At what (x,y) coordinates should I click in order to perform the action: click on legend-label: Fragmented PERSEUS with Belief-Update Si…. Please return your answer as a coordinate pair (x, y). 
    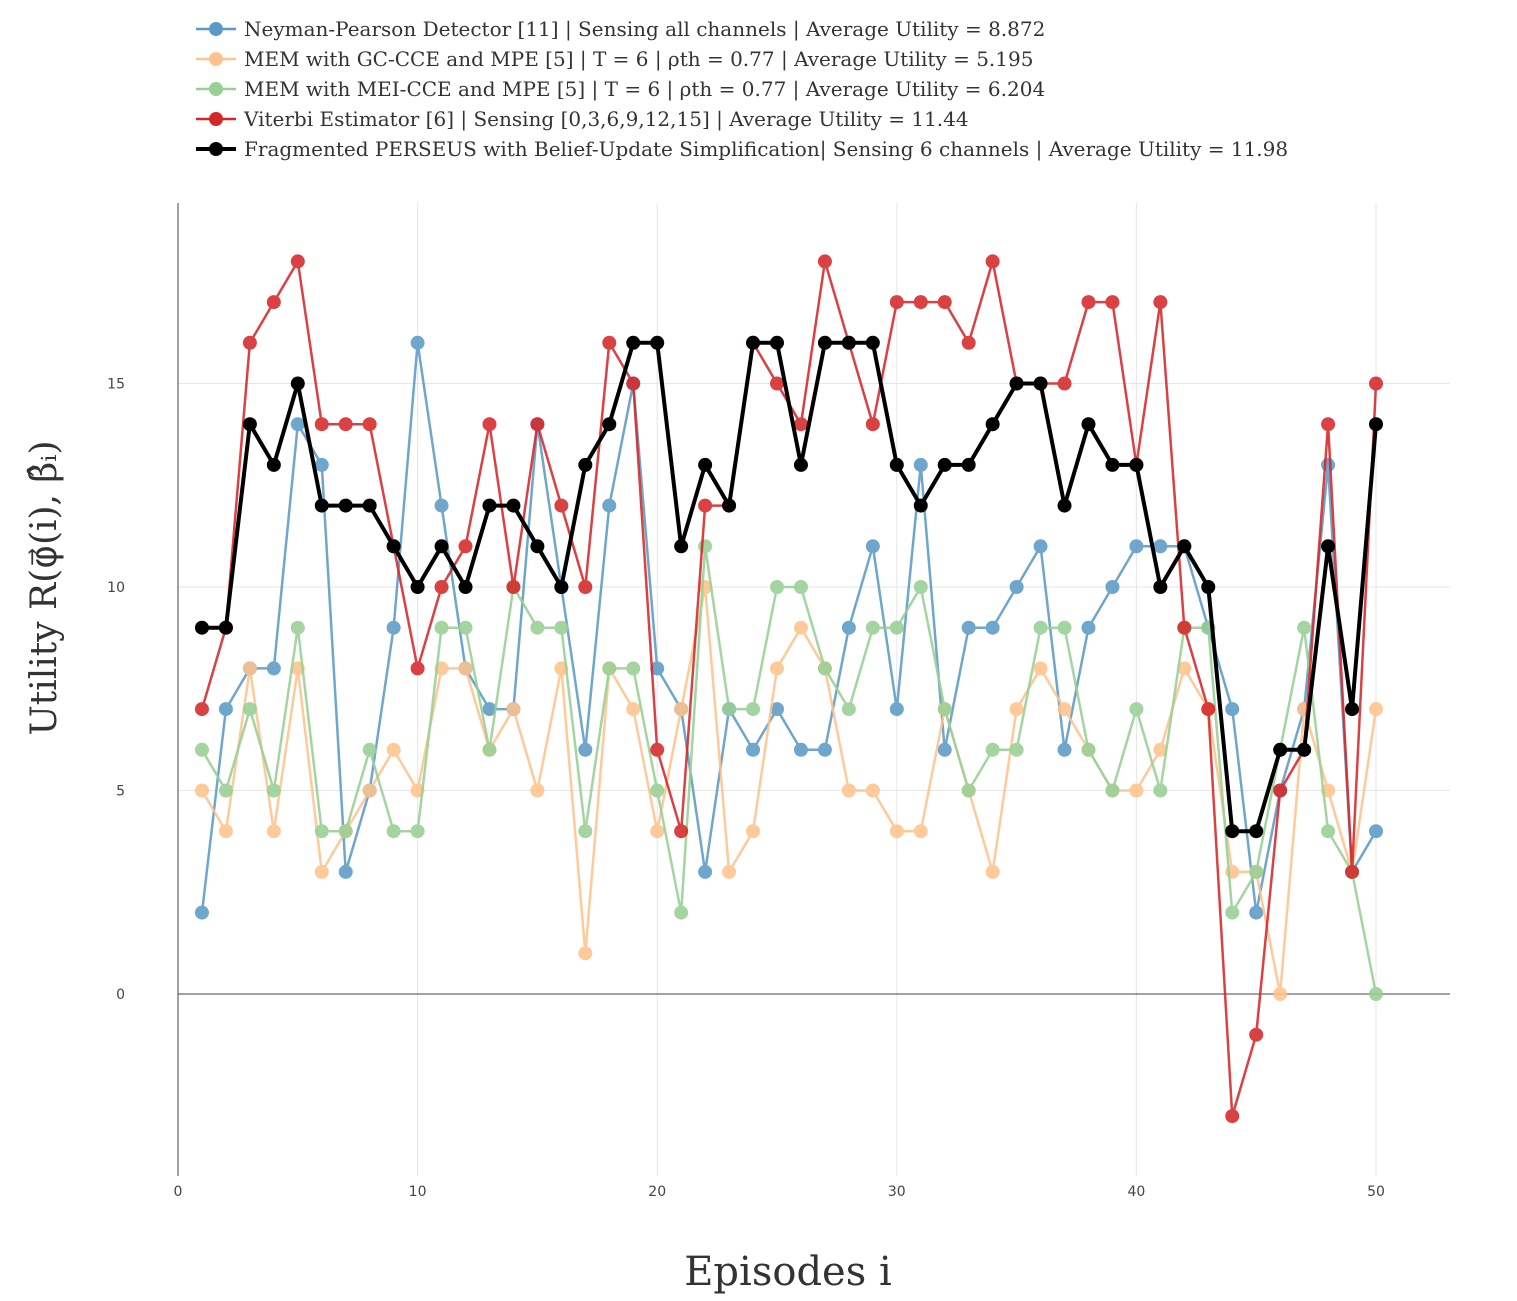
    Looking at the image, I should click on (766, 149).